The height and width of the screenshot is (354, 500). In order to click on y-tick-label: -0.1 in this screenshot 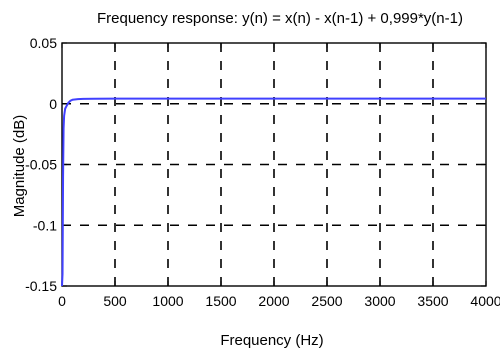, I will do `click(45, 225)`.